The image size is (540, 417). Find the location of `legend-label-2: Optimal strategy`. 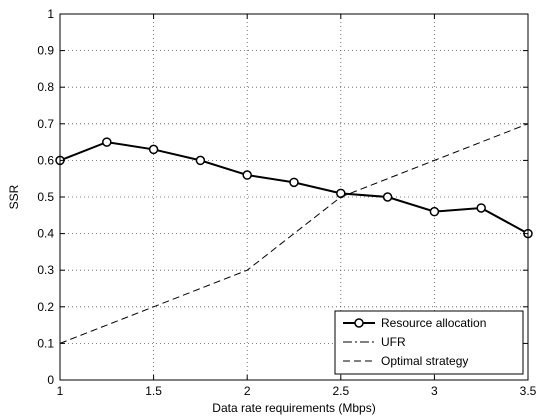

legend-label-2: Optimal strategy is located at coordinates (424, 361).